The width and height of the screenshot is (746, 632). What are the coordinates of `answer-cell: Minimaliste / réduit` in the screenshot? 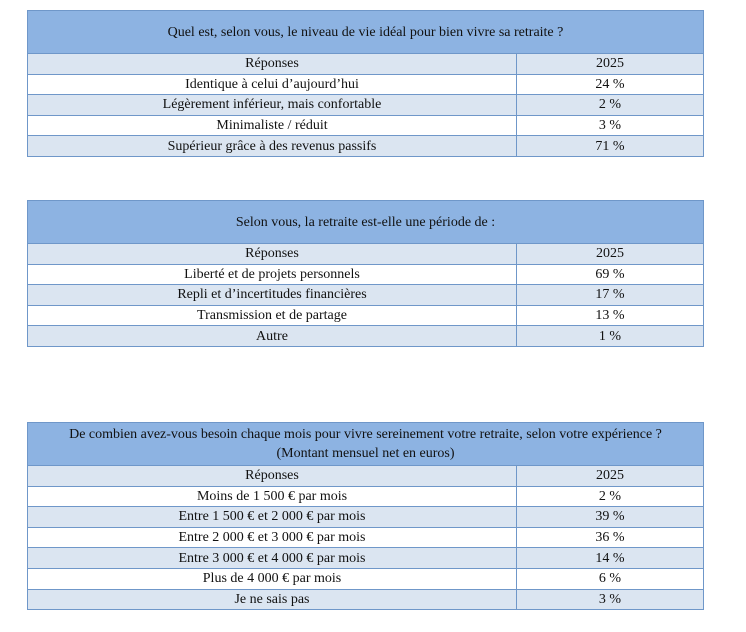 It's located at (272, 125).